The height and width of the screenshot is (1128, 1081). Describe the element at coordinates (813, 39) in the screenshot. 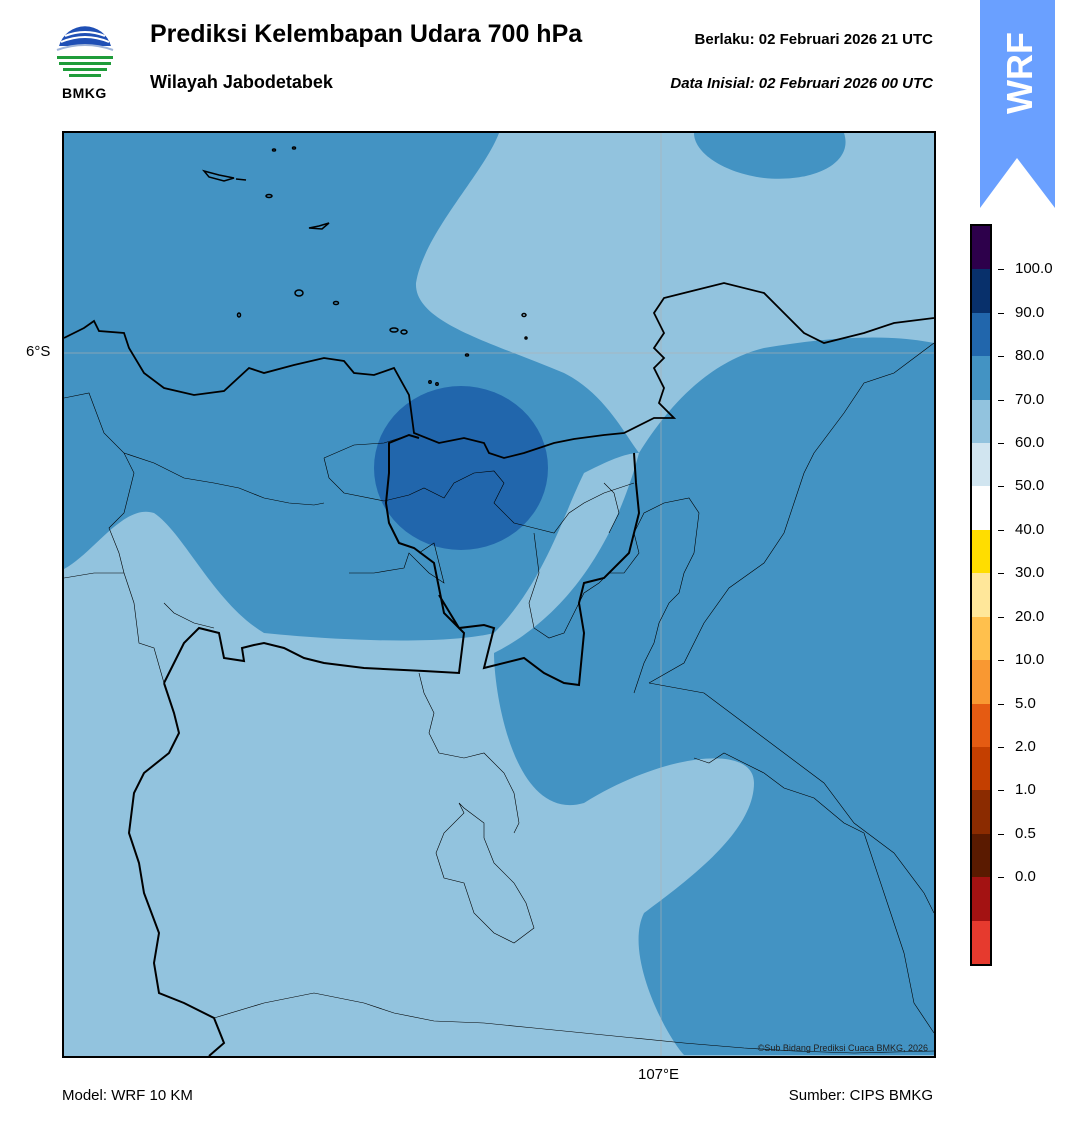

I see `valid-time: Berlaku: 02 Februari 2026 21 UTC` at that location.